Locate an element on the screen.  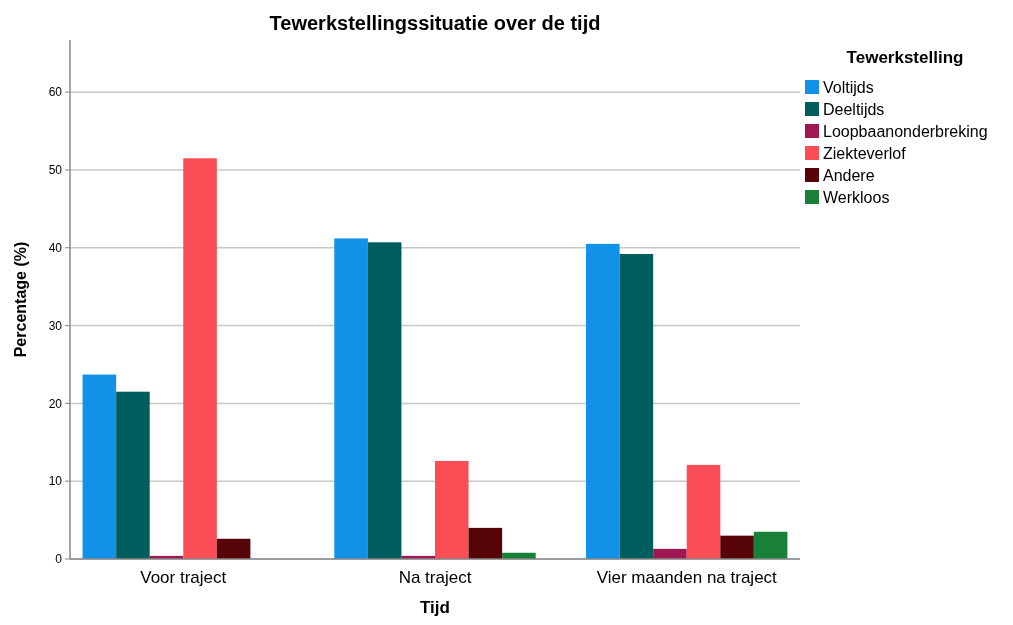
legend-label: Voltijds is located at coordinates (848, 87).